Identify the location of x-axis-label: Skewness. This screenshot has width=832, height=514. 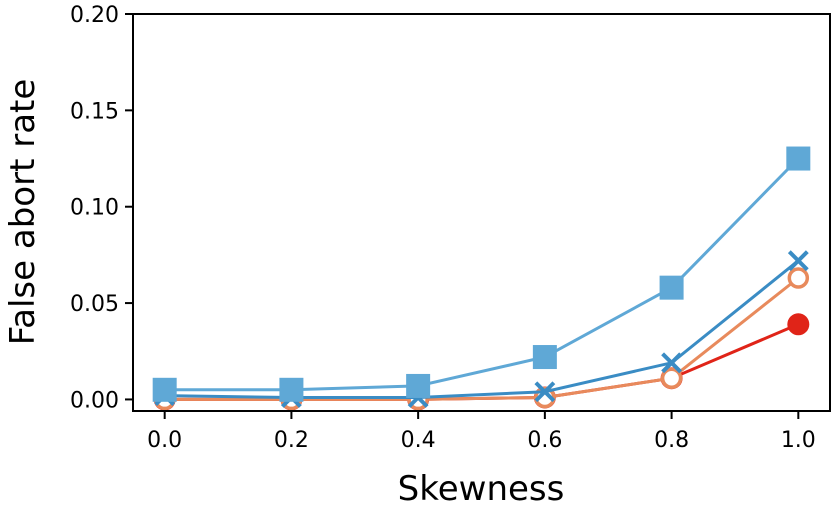
(481, 489).